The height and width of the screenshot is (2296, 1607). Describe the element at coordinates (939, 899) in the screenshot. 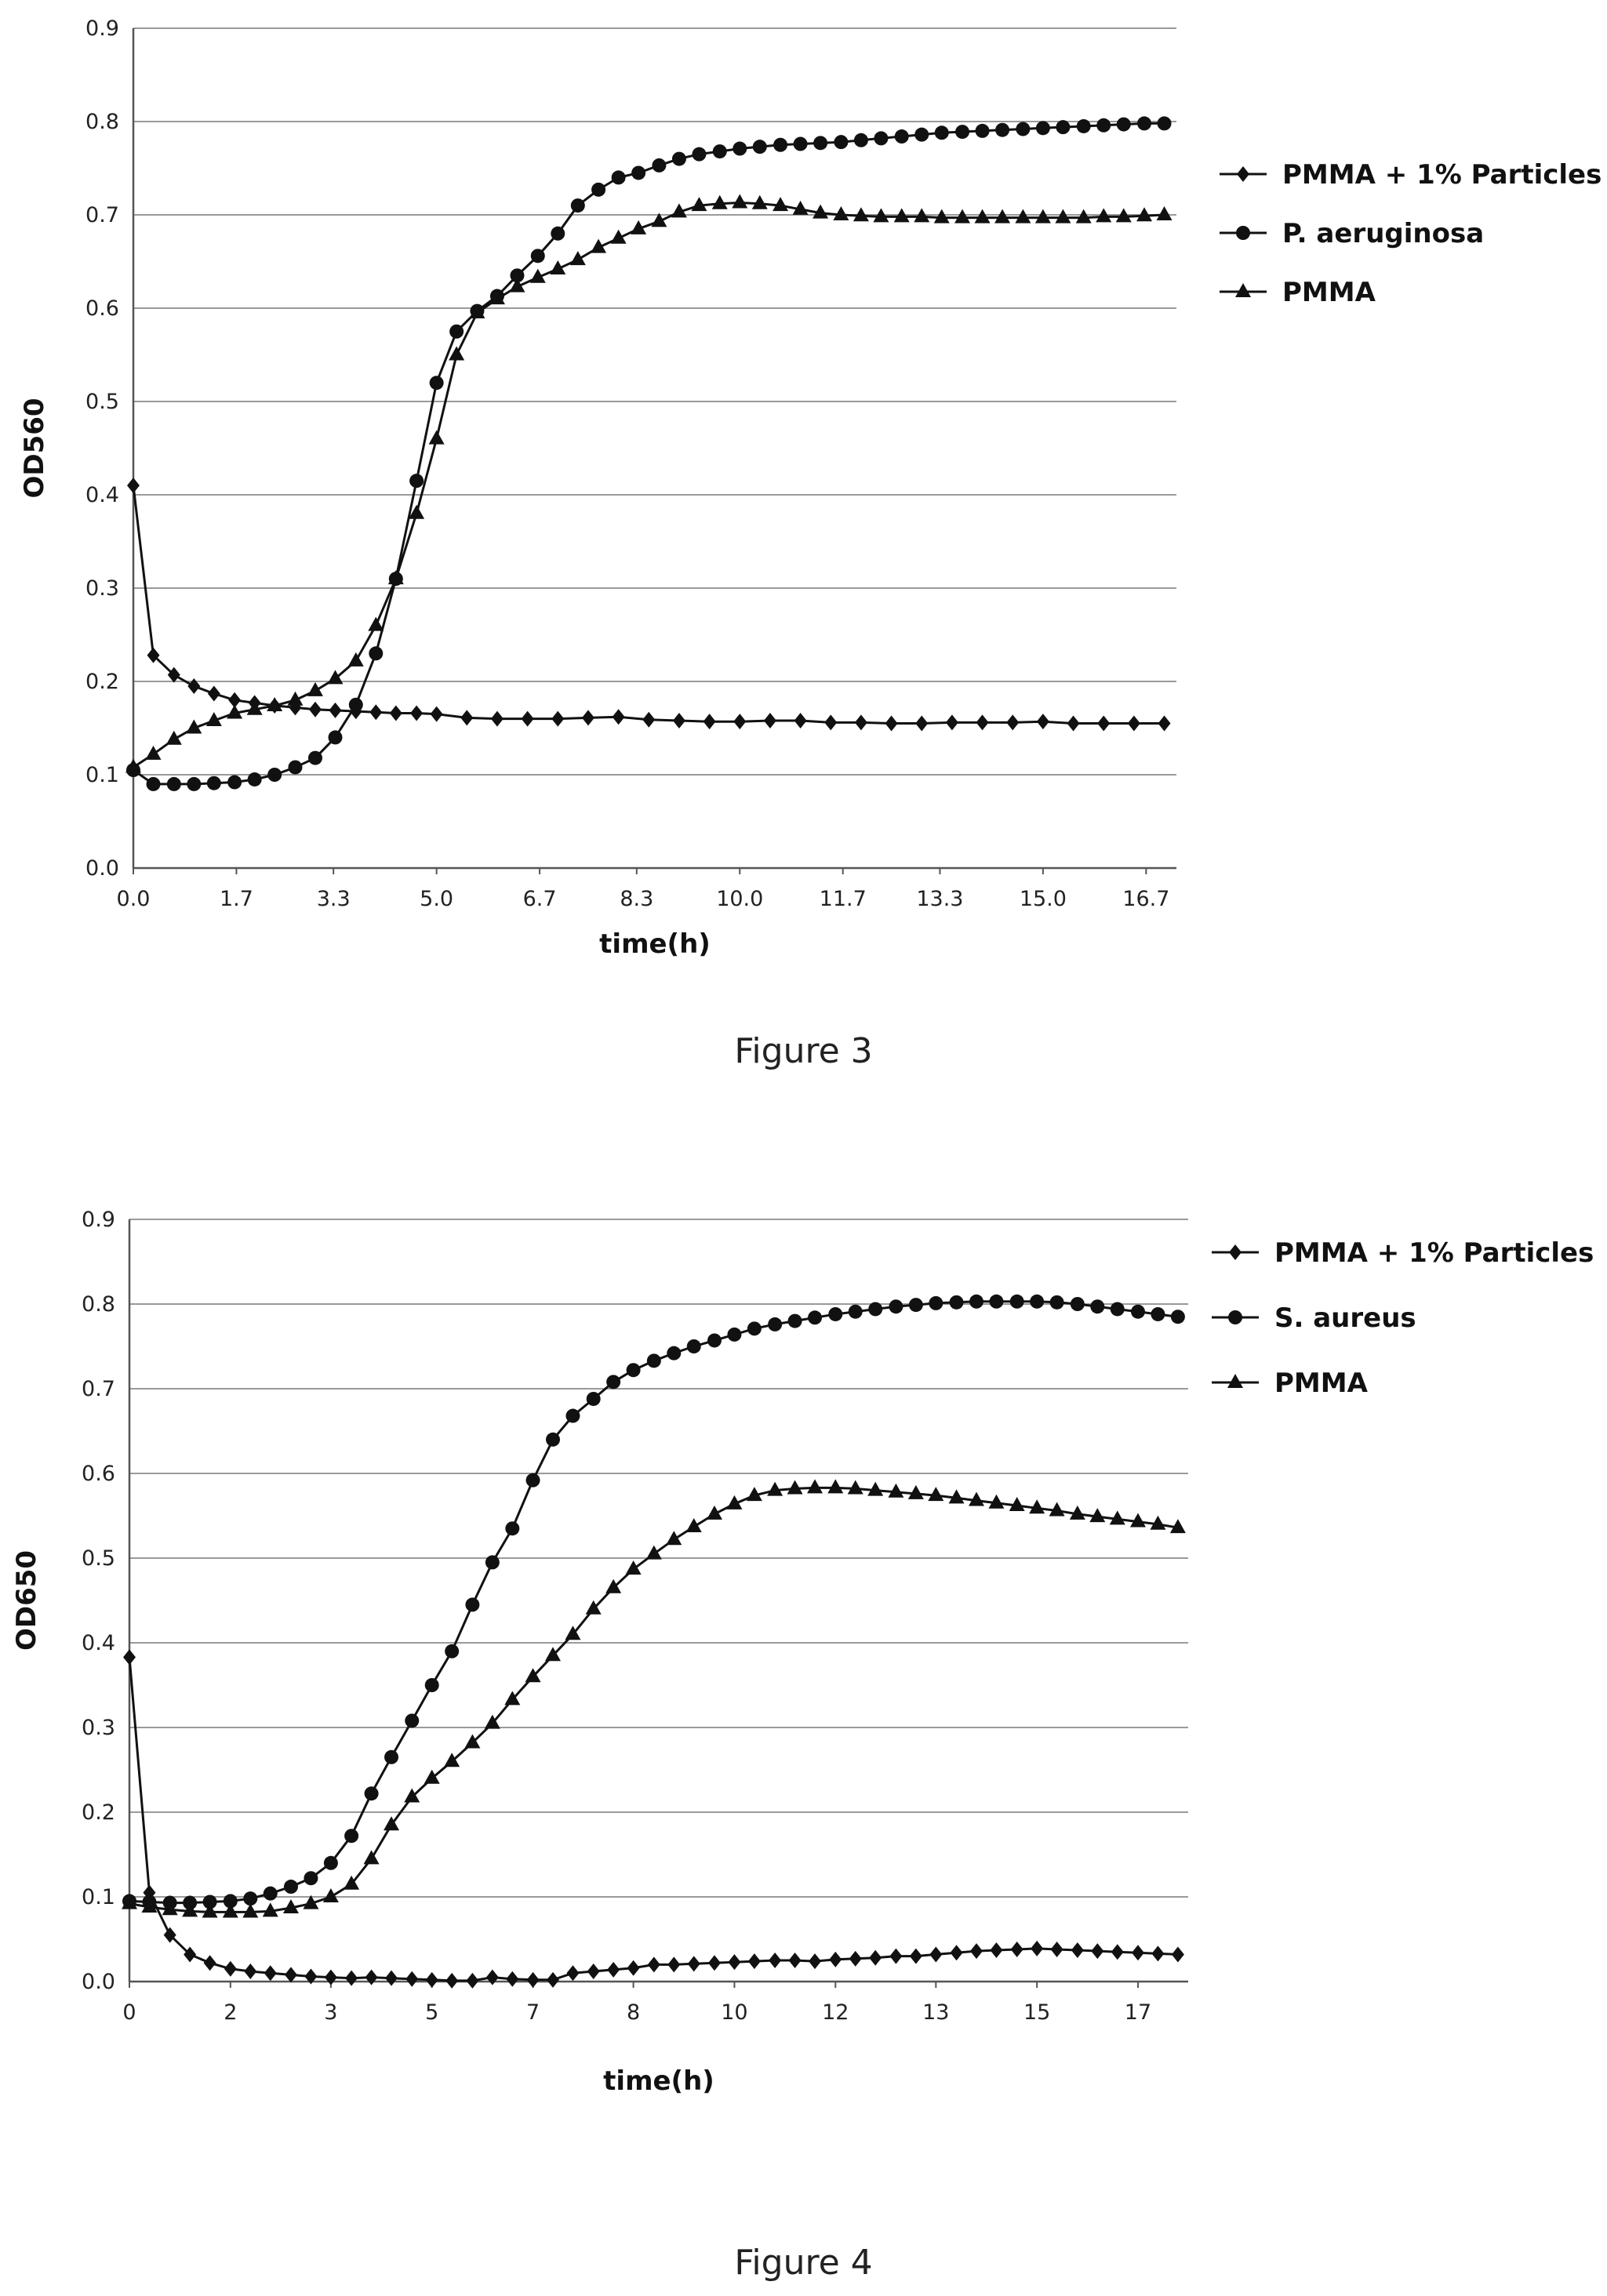

I see `x-tick-label: 13.3` at that location.